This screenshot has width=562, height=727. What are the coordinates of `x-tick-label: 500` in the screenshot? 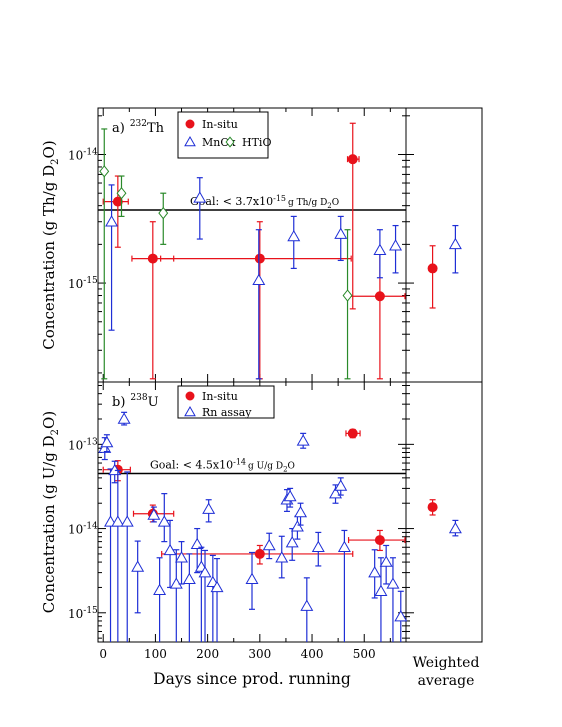 It's located at (364, 654).